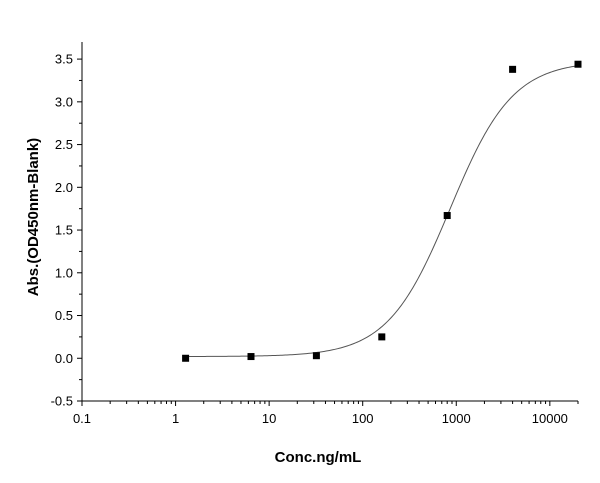  Describe the element at coordinates (64, 59) in the screenshot. I see `y-tick-label: 3.5` at that location.